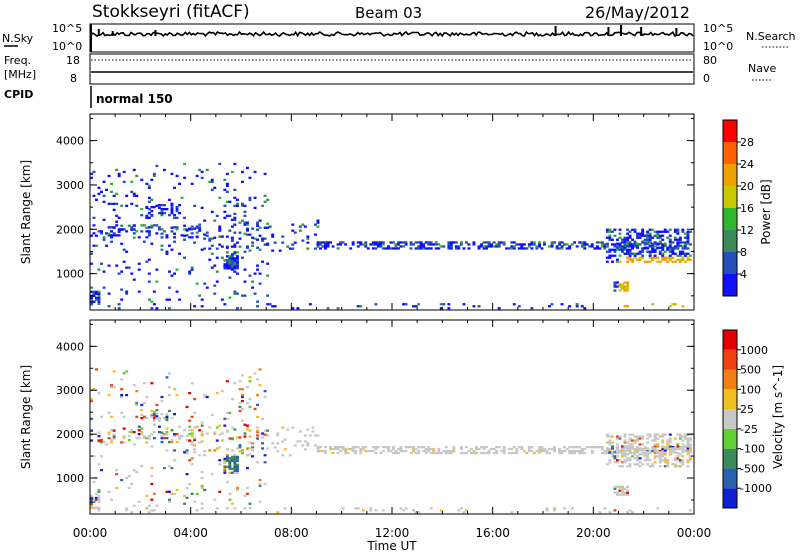 This screenshot has width=800, height=554. I want to click on time-axis-ticks: 00:00 04:00 08:00 12:00 16:00 20:00 00:00, so click(392, 533).